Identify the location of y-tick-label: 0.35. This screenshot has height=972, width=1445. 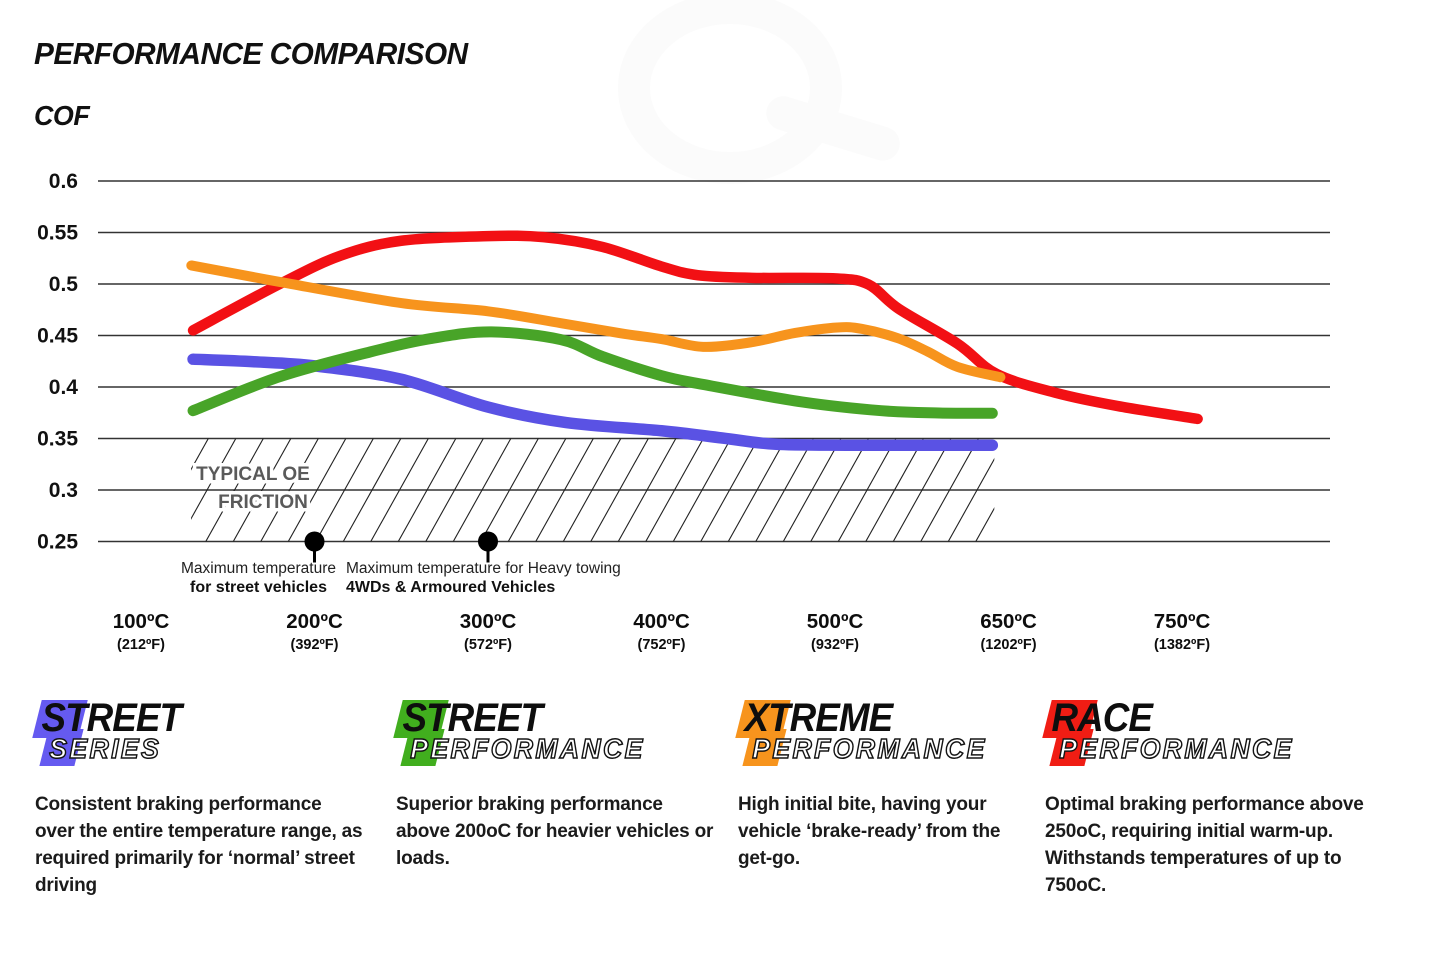
(57, 439).